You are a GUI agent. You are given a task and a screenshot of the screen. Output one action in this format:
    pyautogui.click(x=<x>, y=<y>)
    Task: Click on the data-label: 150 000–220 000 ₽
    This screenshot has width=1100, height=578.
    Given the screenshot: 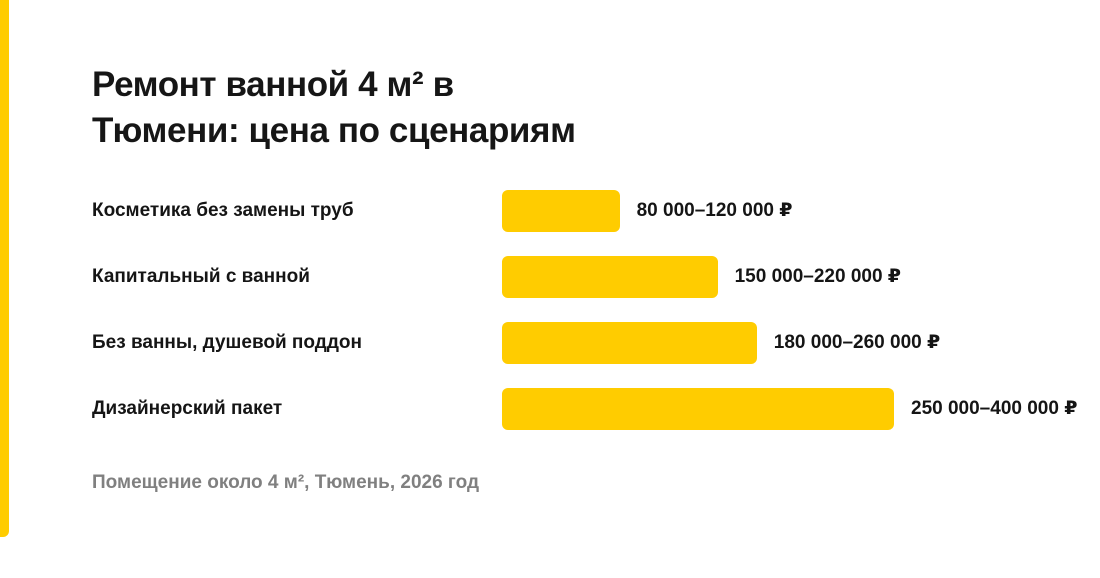 What is the action you would take?
    pyautogui.click(x=818, y=276)
    